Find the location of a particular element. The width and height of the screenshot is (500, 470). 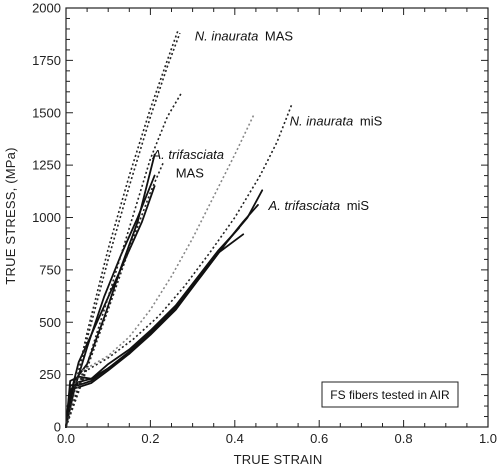

y-tick-label: 1250 is located at coordinates (46, 165).